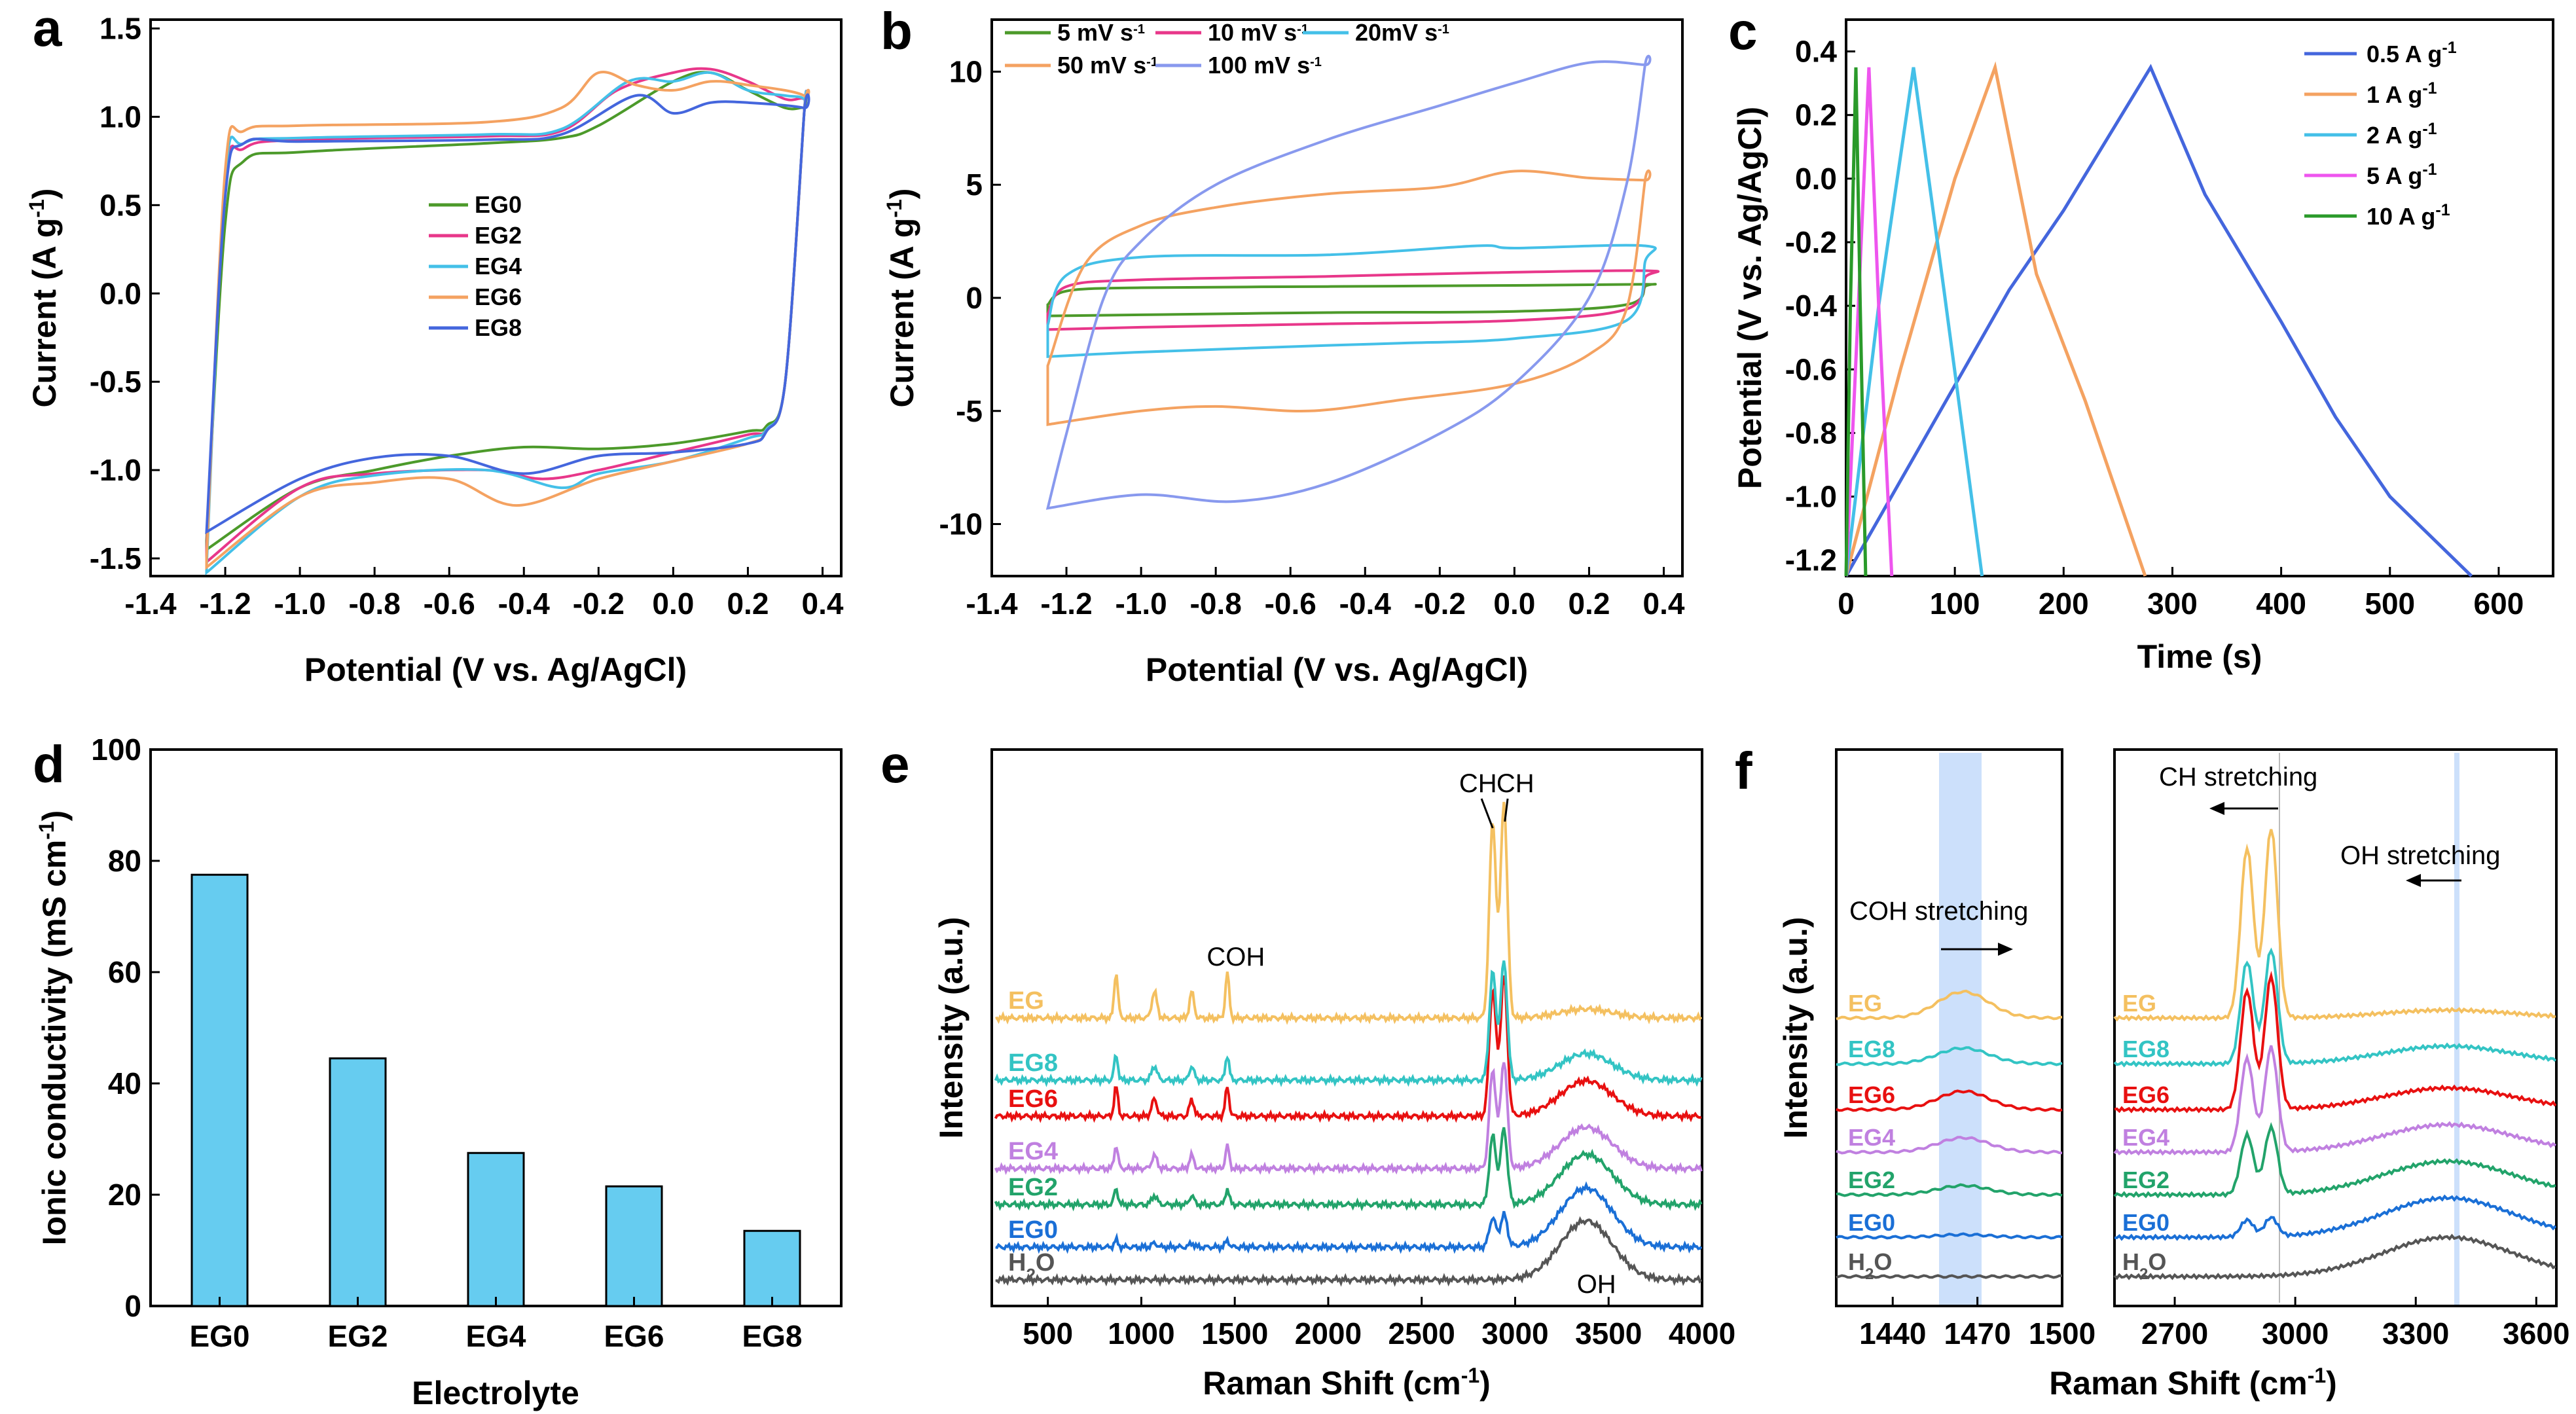 The width and height of the screenshot is (2576, 1414). What do you see at coordinates (2412, 53) in the screenshot?
I see `legend-label: 0.5 A g-1` at bounding box center [2412, 53].